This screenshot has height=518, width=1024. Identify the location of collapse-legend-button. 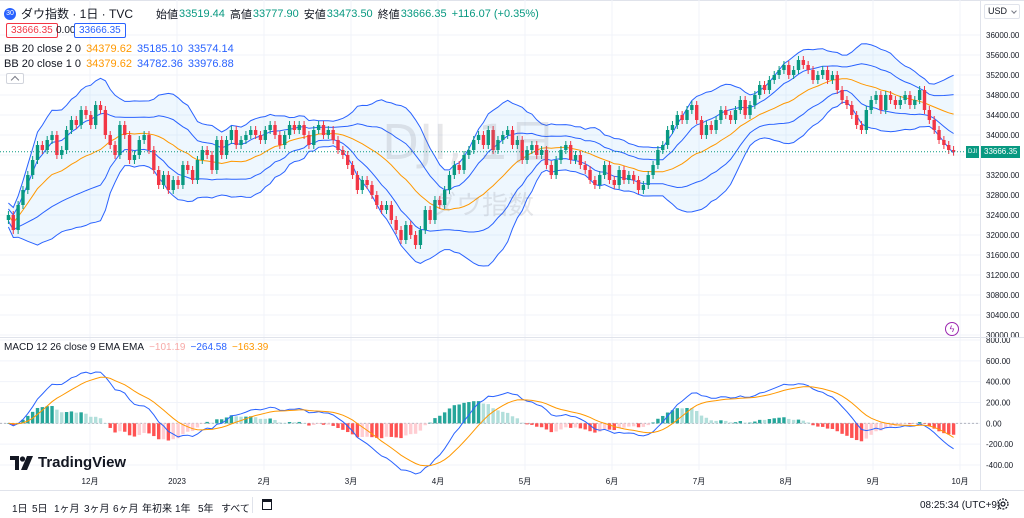
(15, 78).